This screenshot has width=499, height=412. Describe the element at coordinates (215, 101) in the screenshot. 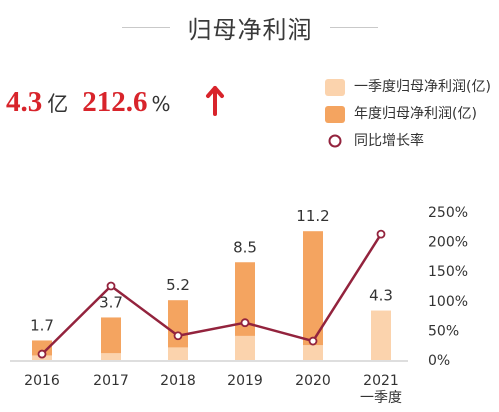

I see `up-arrow-icon` at that location.